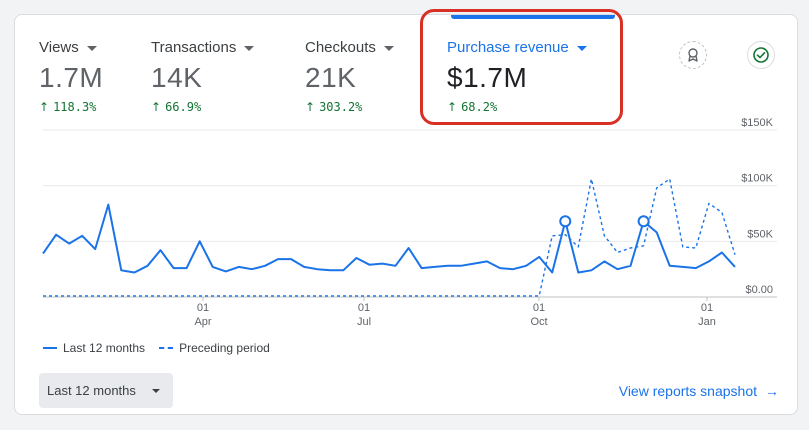 The image size is (809, 430). I want to click on y-tick-label: $0.00, so click(759, 290).